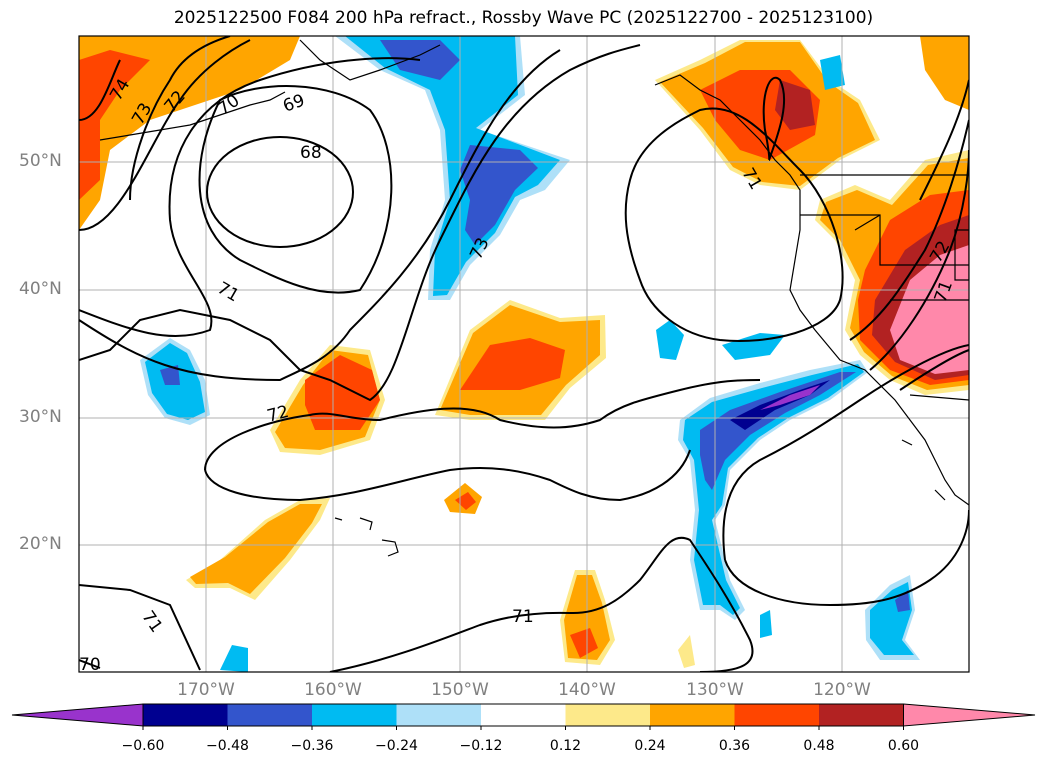  What do you see at coordinates (143, 746) in the screenshot?
I see `colorbar-tick-label: −0.60` at bounding box center [143, 746].